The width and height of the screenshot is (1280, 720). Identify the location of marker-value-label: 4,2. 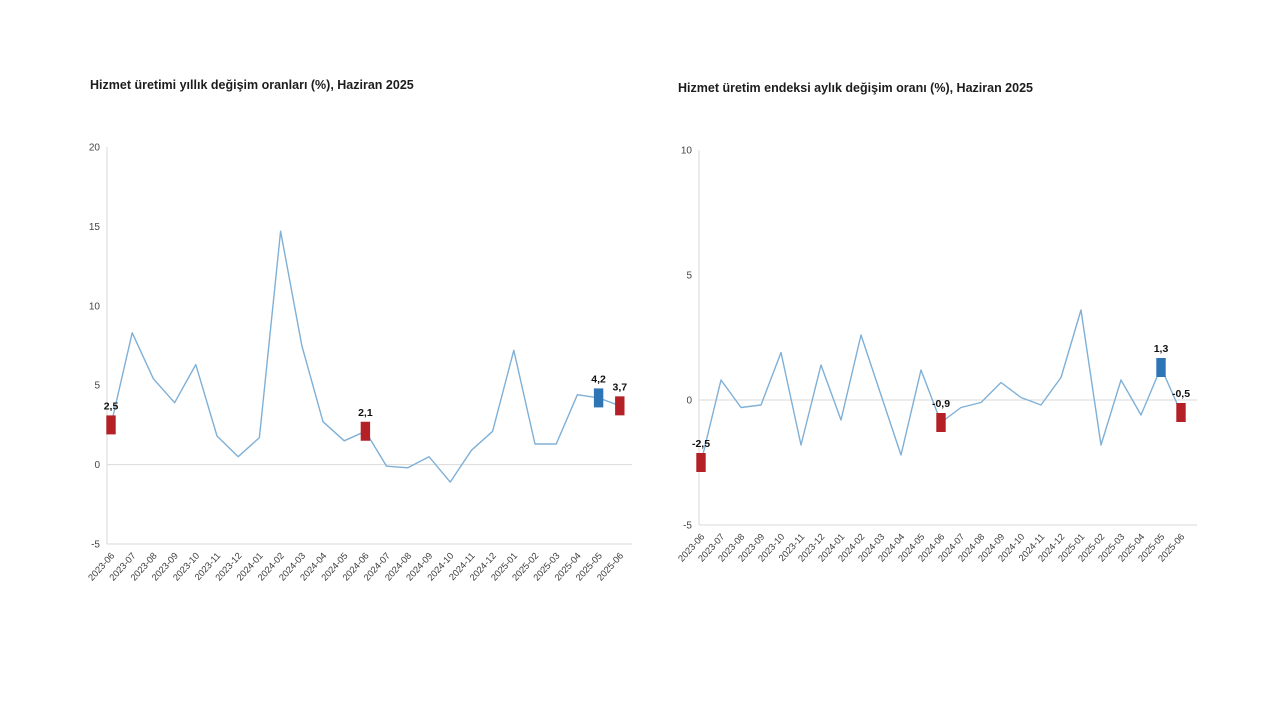
(598, 379).